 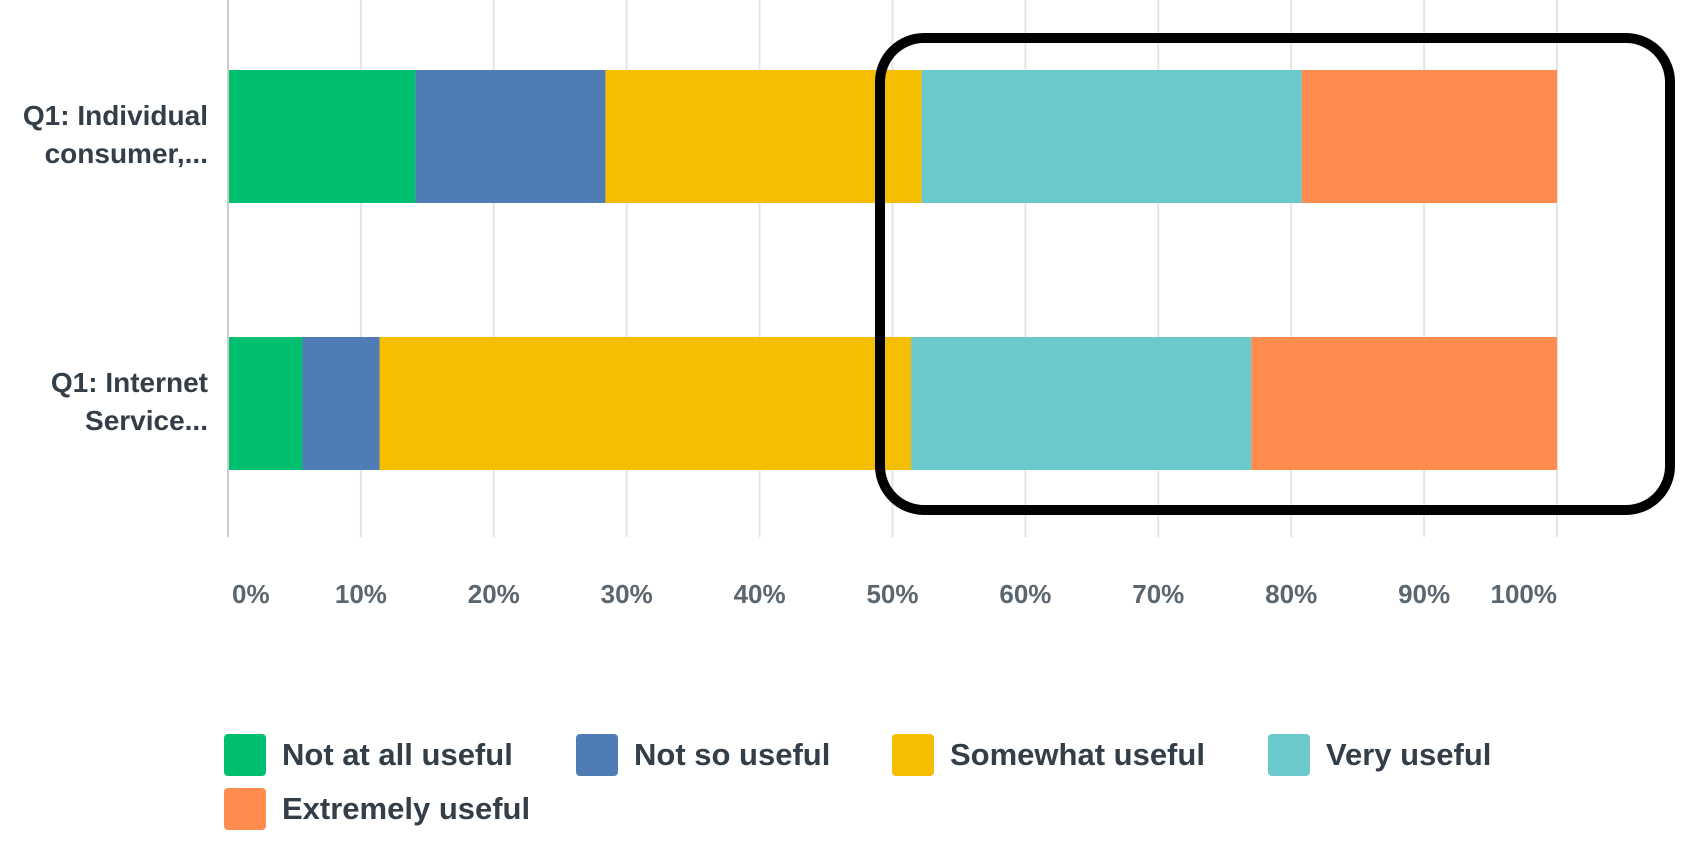 What do you see at coordinates (1291, 594) in the screenshot?
I see `x-tick-label: 80%` at bounding box center [1291, 594].